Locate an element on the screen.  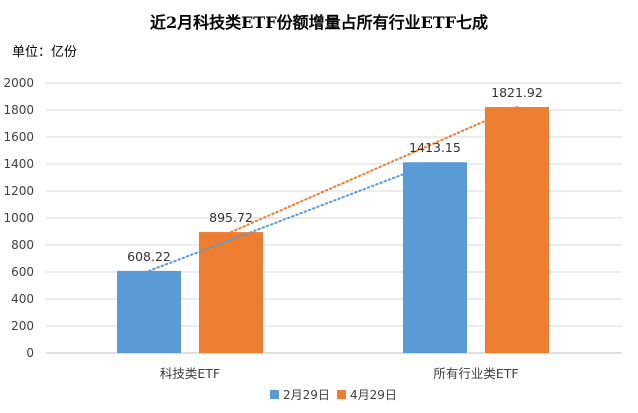
y-tick-label: 200 is located at coordinates (22, 326).